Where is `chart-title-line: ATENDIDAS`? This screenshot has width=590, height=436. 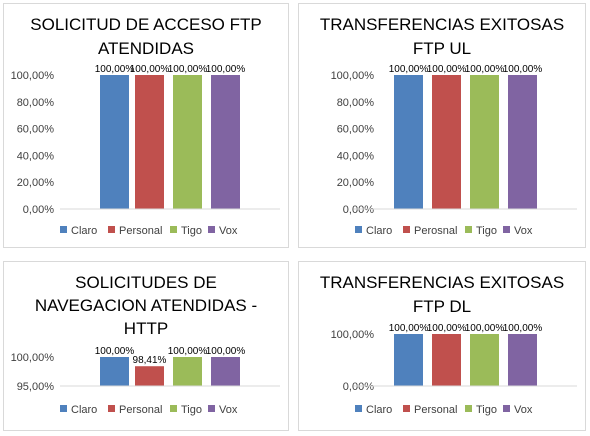
chart-title-line: ATENDIDAS is located at coordinates (146, 48).